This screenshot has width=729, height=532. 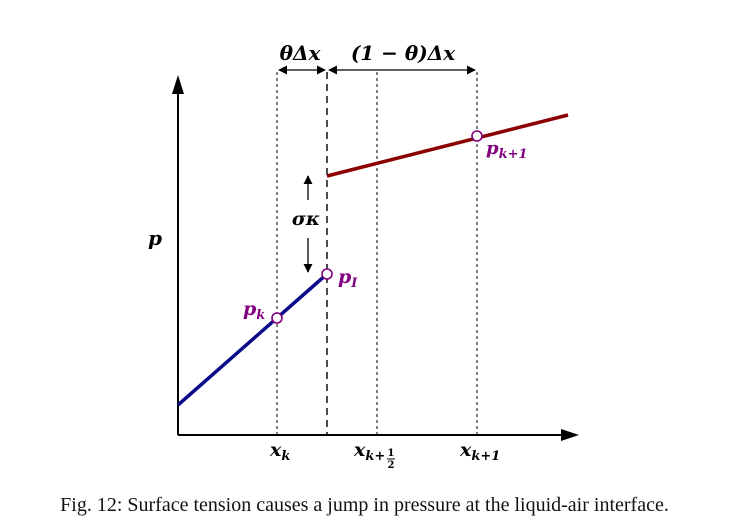 What do you see at coordinates (447, 145) in the screenshot?
I see `air-pressure-line` at bounding box center [447, 145].